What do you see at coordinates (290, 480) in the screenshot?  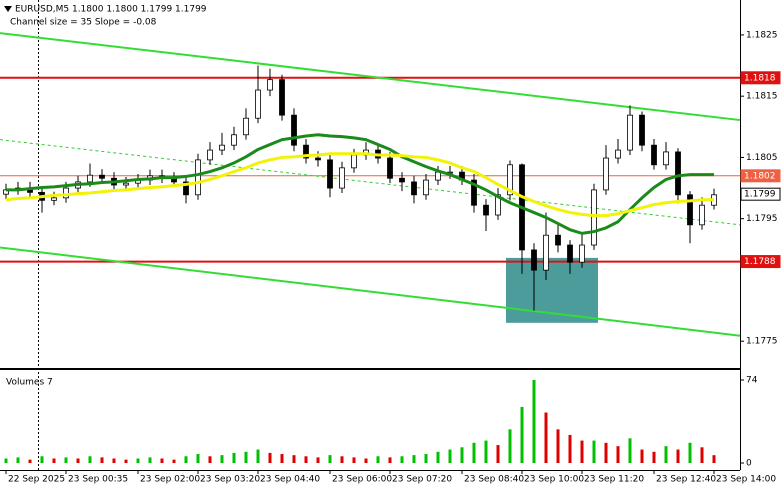 I see `x-tick-label: 23 Sep 04:40` at bounding box center [290, 480].